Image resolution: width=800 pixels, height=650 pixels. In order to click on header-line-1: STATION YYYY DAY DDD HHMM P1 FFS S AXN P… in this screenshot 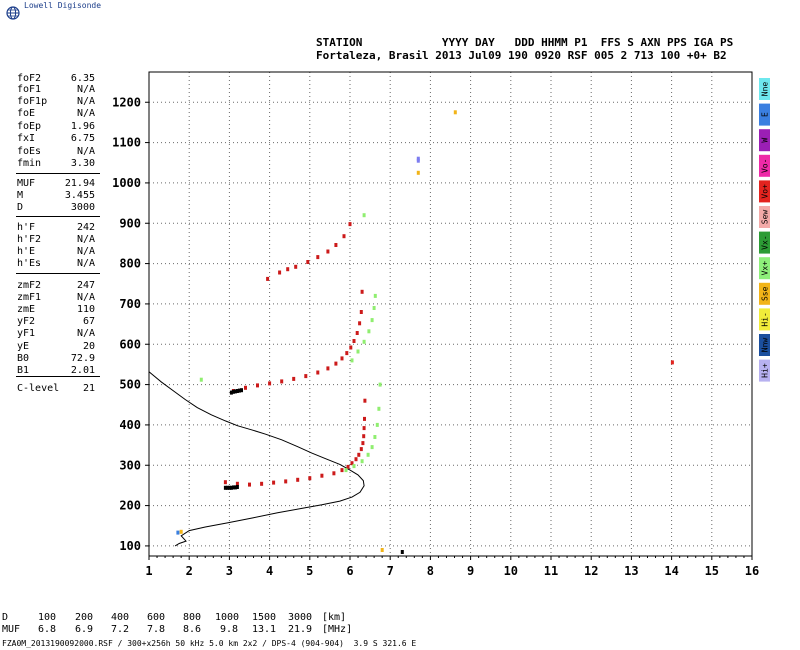, I will do `click(525, 42)`.